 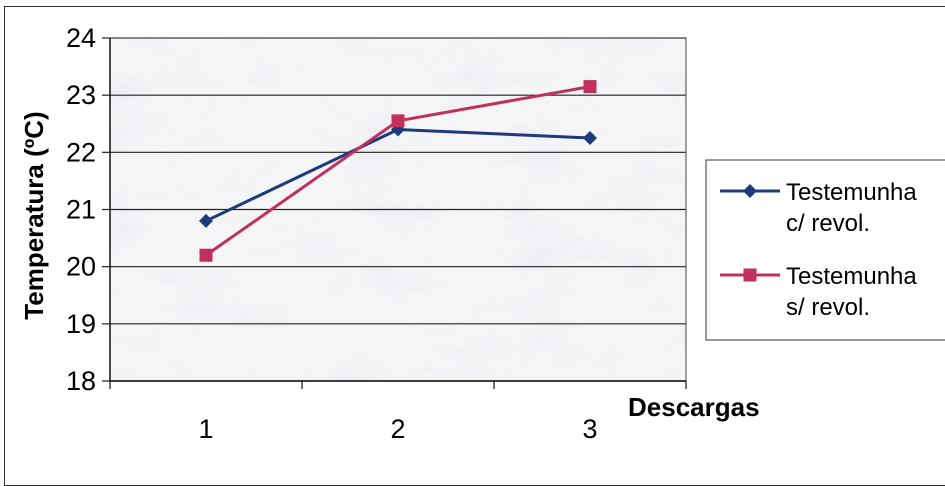 I want to click on y-tick-label: 24, so click(x=81, y=38).